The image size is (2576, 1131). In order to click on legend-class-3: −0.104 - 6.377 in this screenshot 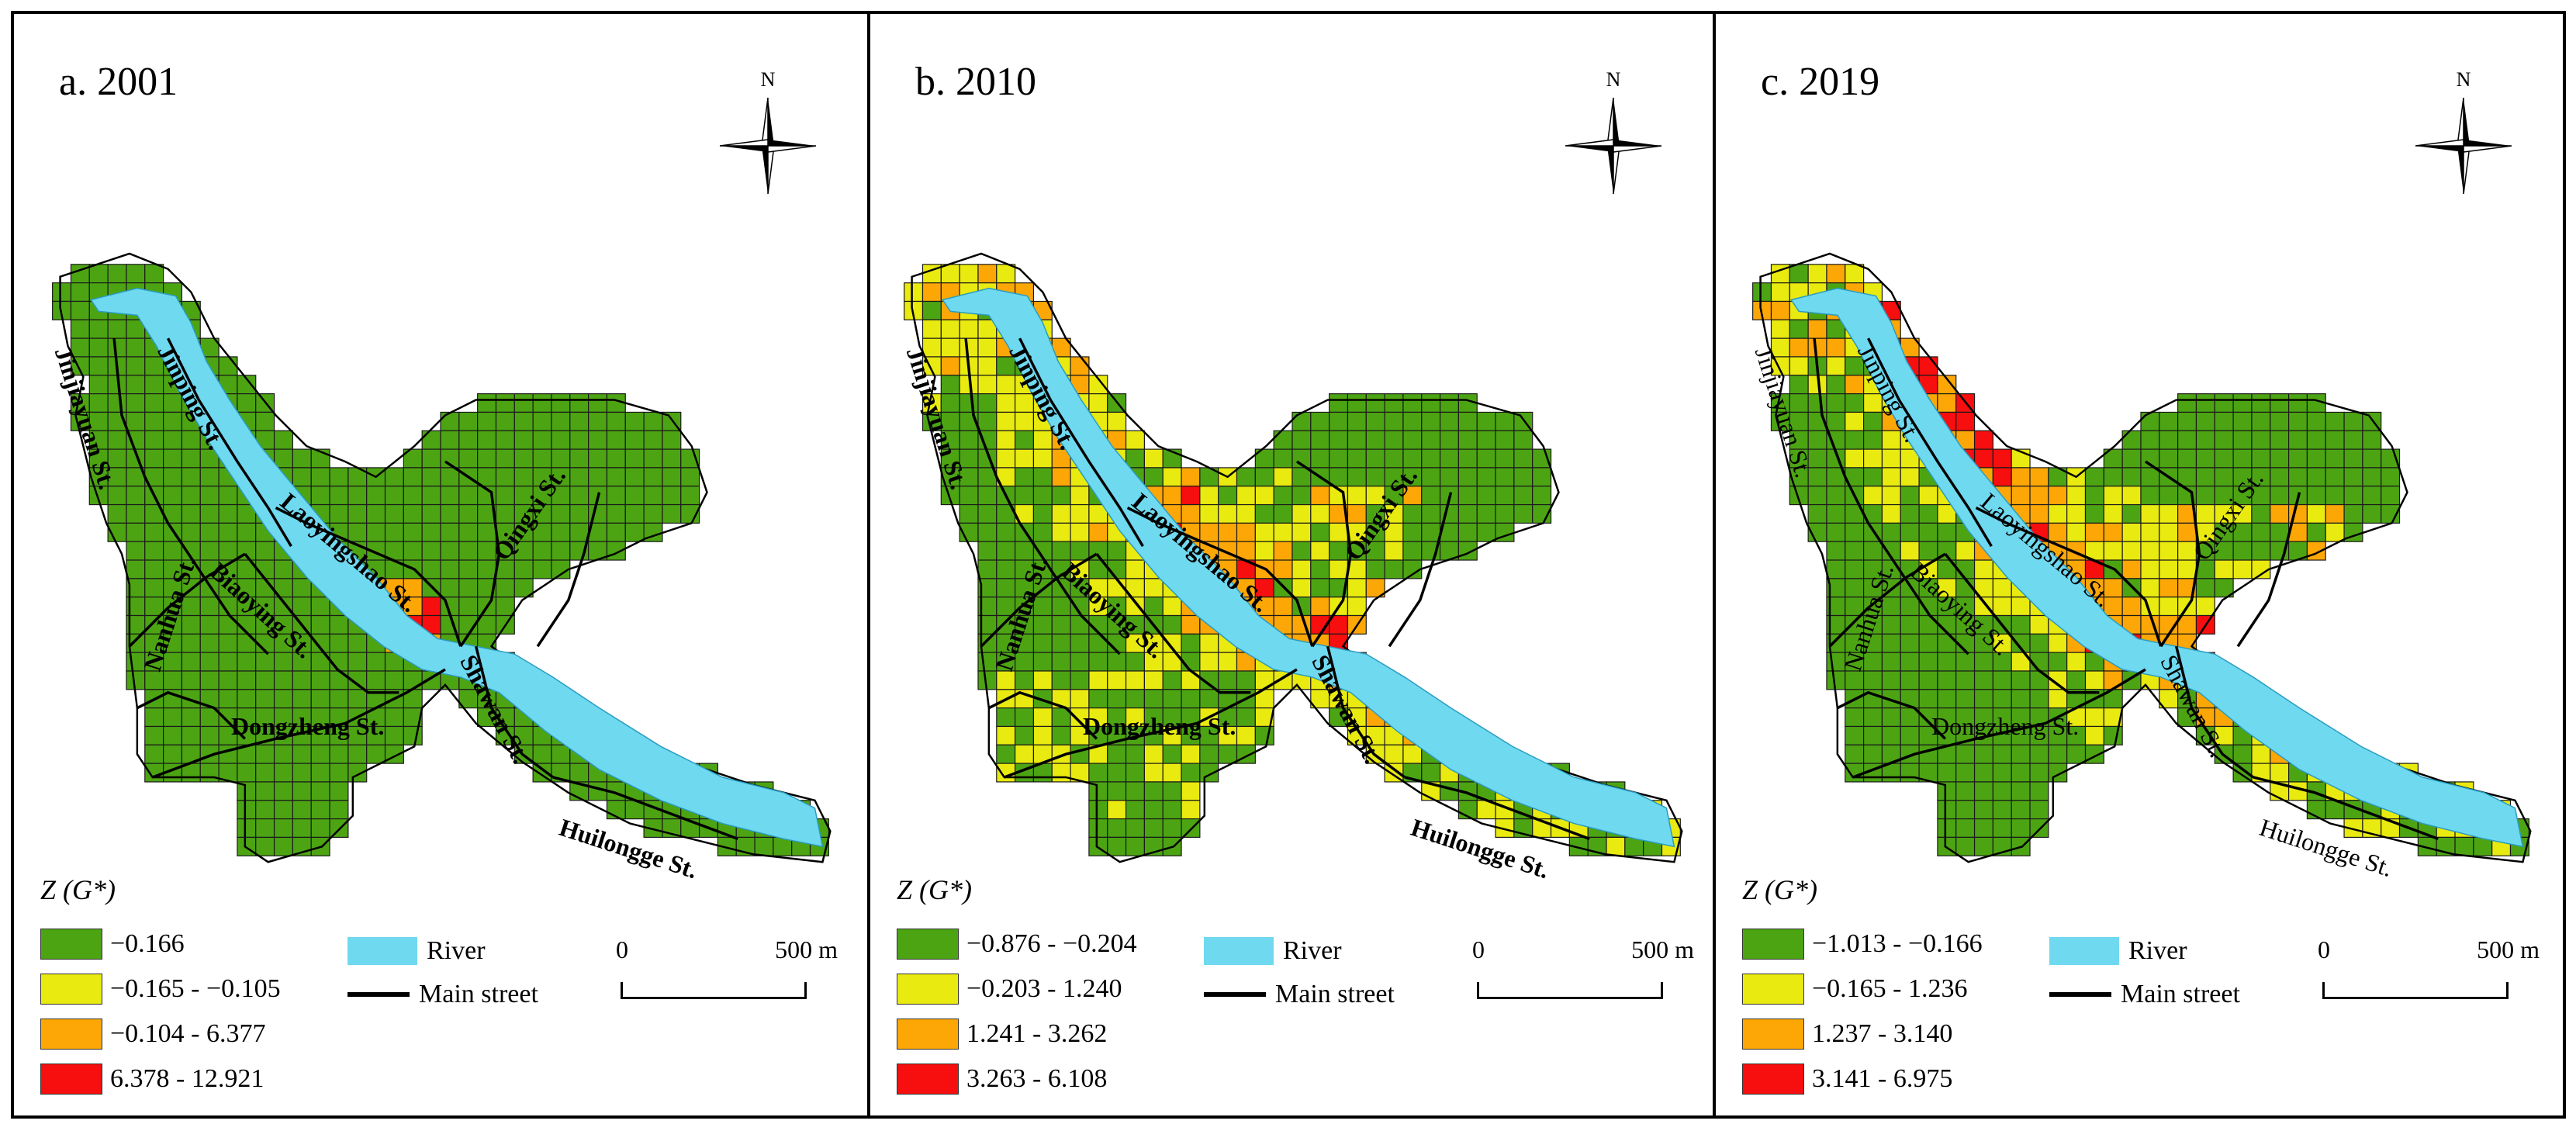, I will do `click(203, 1034)`.